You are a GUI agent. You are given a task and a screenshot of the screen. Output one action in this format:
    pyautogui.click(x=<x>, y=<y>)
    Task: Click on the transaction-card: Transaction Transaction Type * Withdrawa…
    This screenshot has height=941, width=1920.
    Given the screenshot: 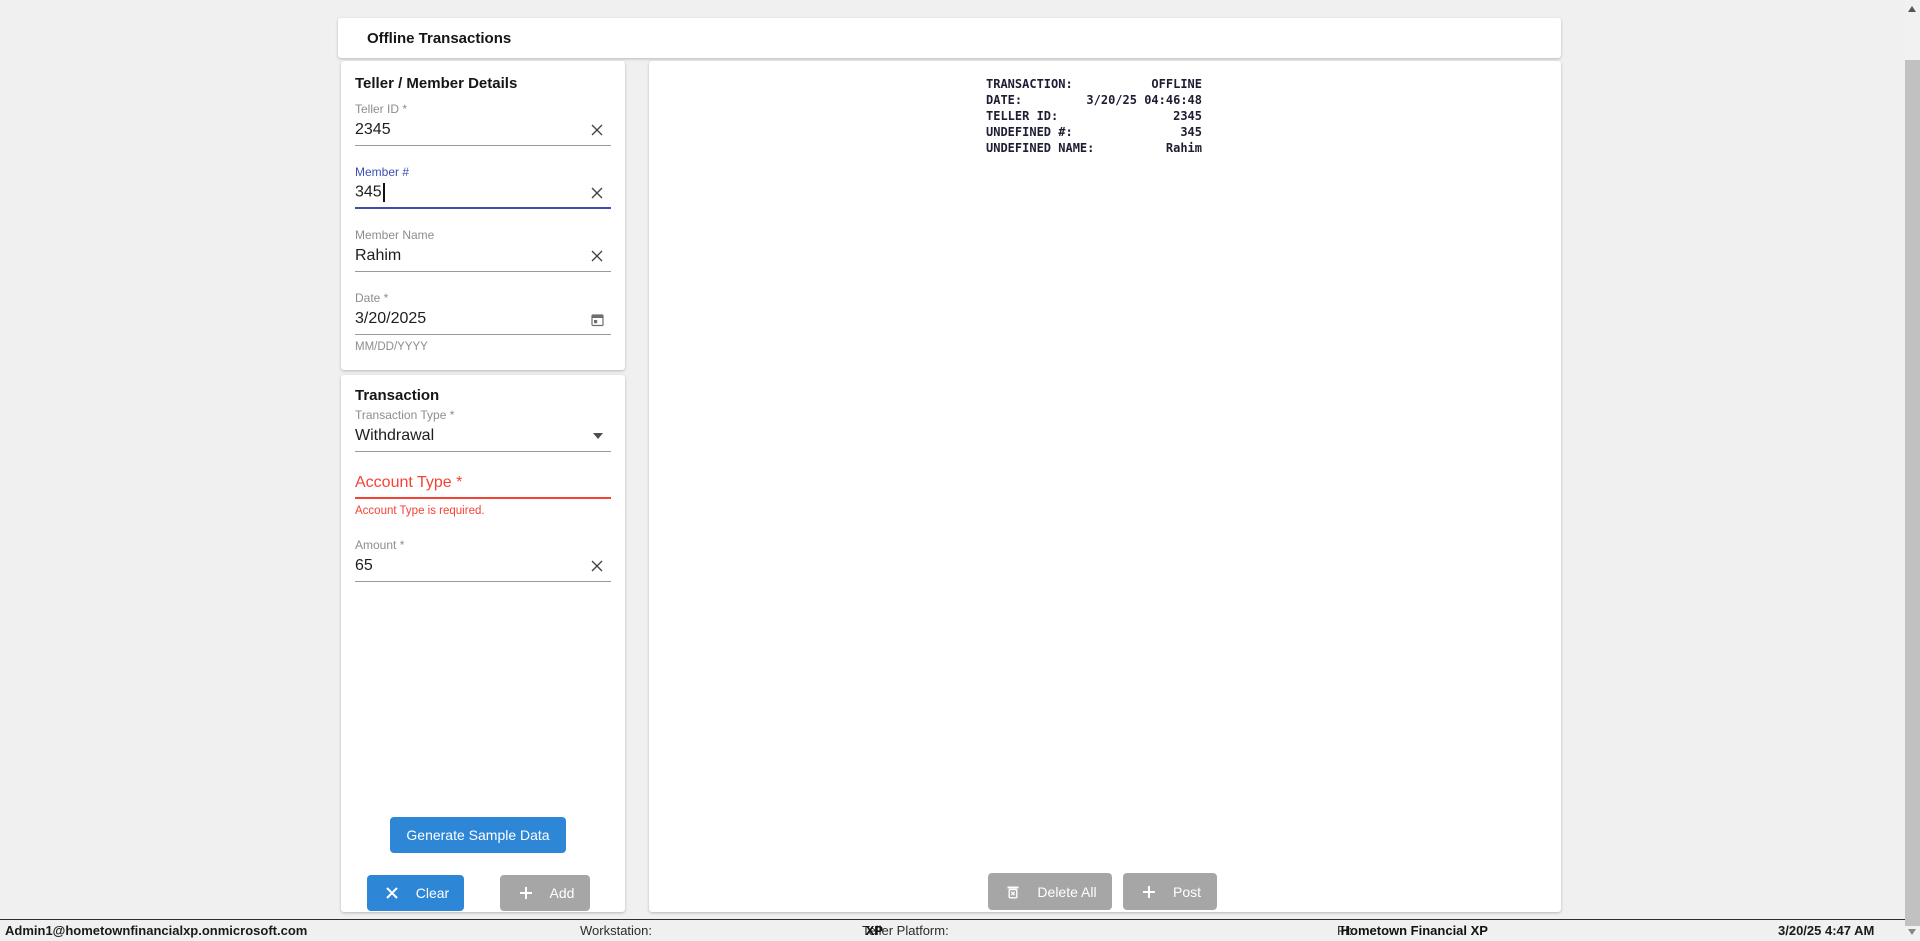 What is the action you would take?
    pyautogui.click(x=483, y=643)
    